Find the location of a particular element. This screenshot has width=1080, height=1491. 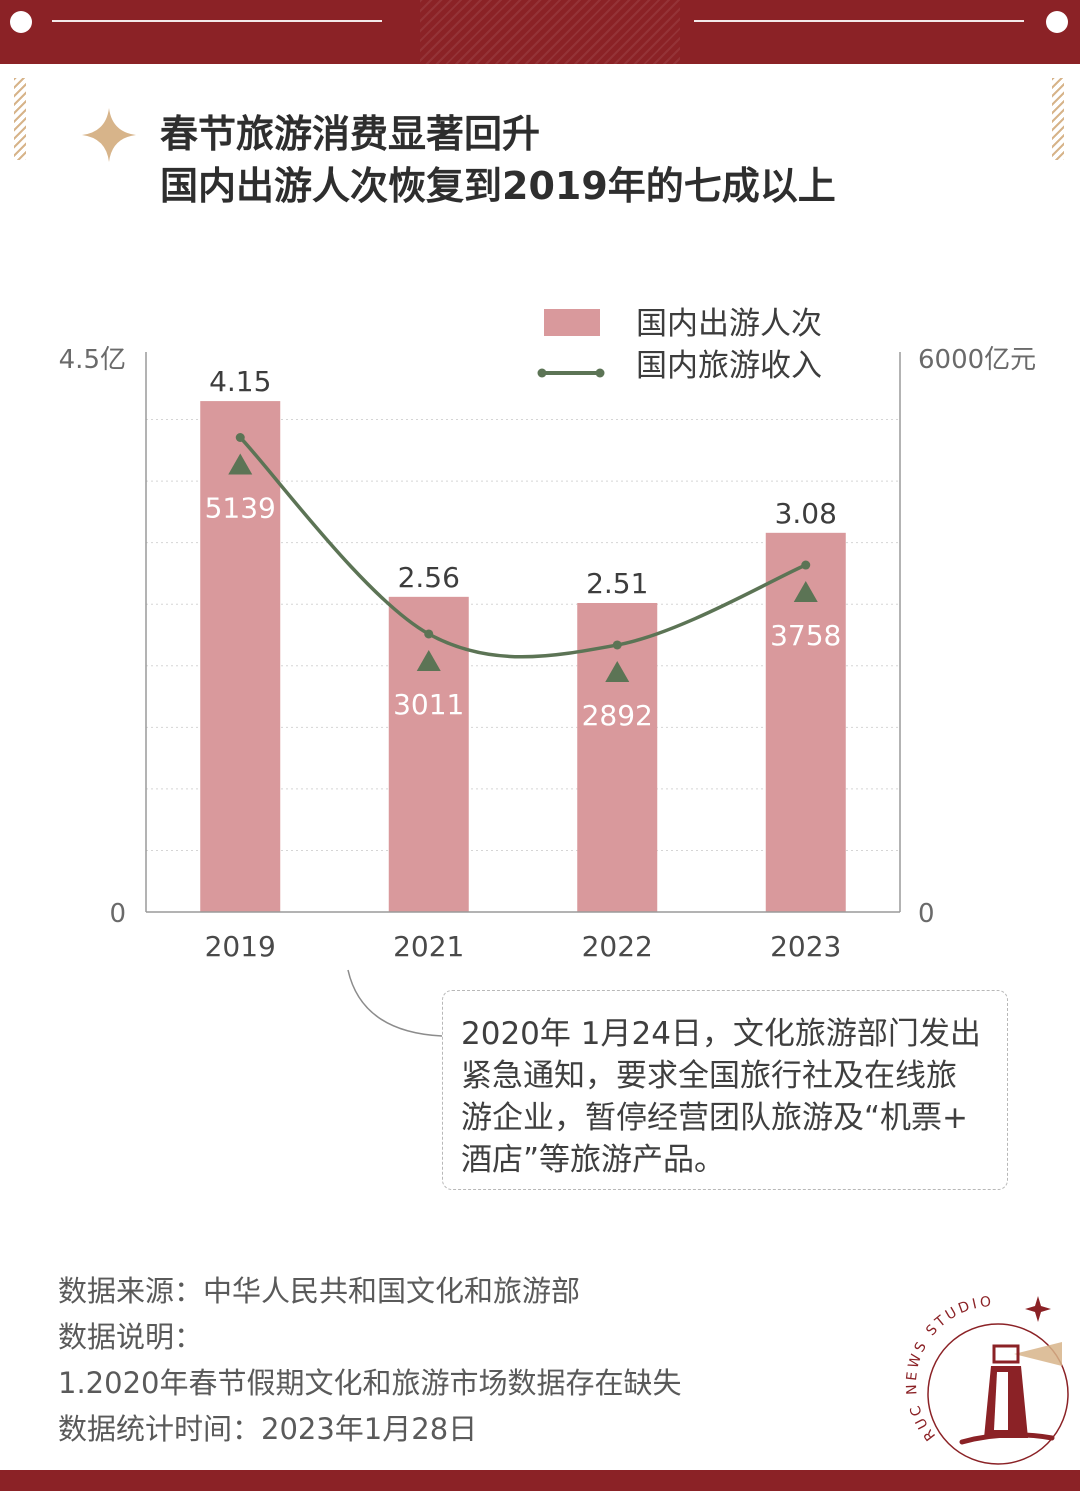

banner-line-left is located at coordinates (217, 21).